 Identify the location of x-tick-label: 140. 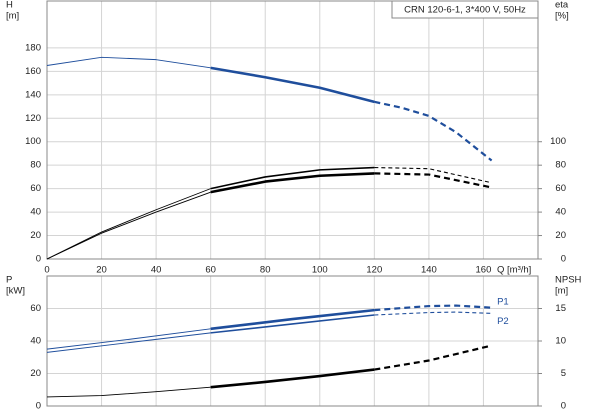
(429, 270).